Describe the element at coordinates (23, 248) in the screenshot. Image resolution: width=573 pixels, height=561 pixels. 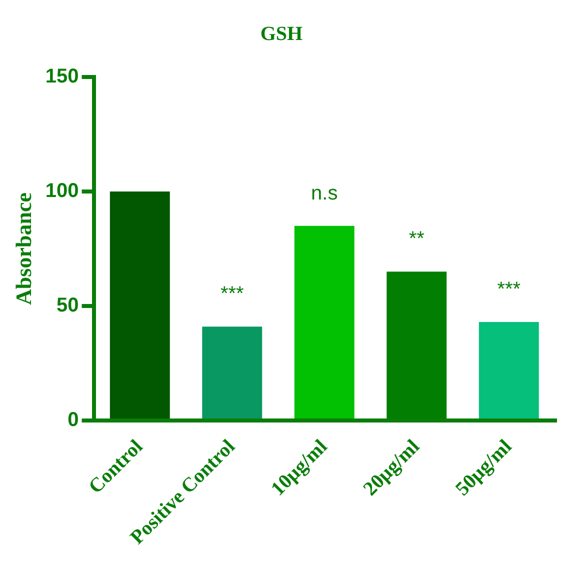
I see `y-axis-title: Absorbance` at that location.